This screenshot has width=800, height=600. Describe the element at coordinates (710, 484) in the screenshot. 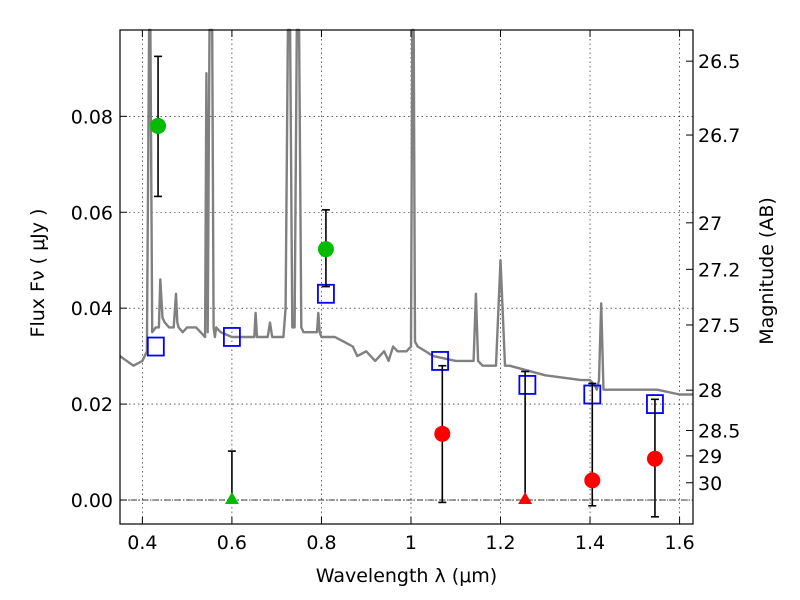

I see `y2-tick-label: 30` at that location.